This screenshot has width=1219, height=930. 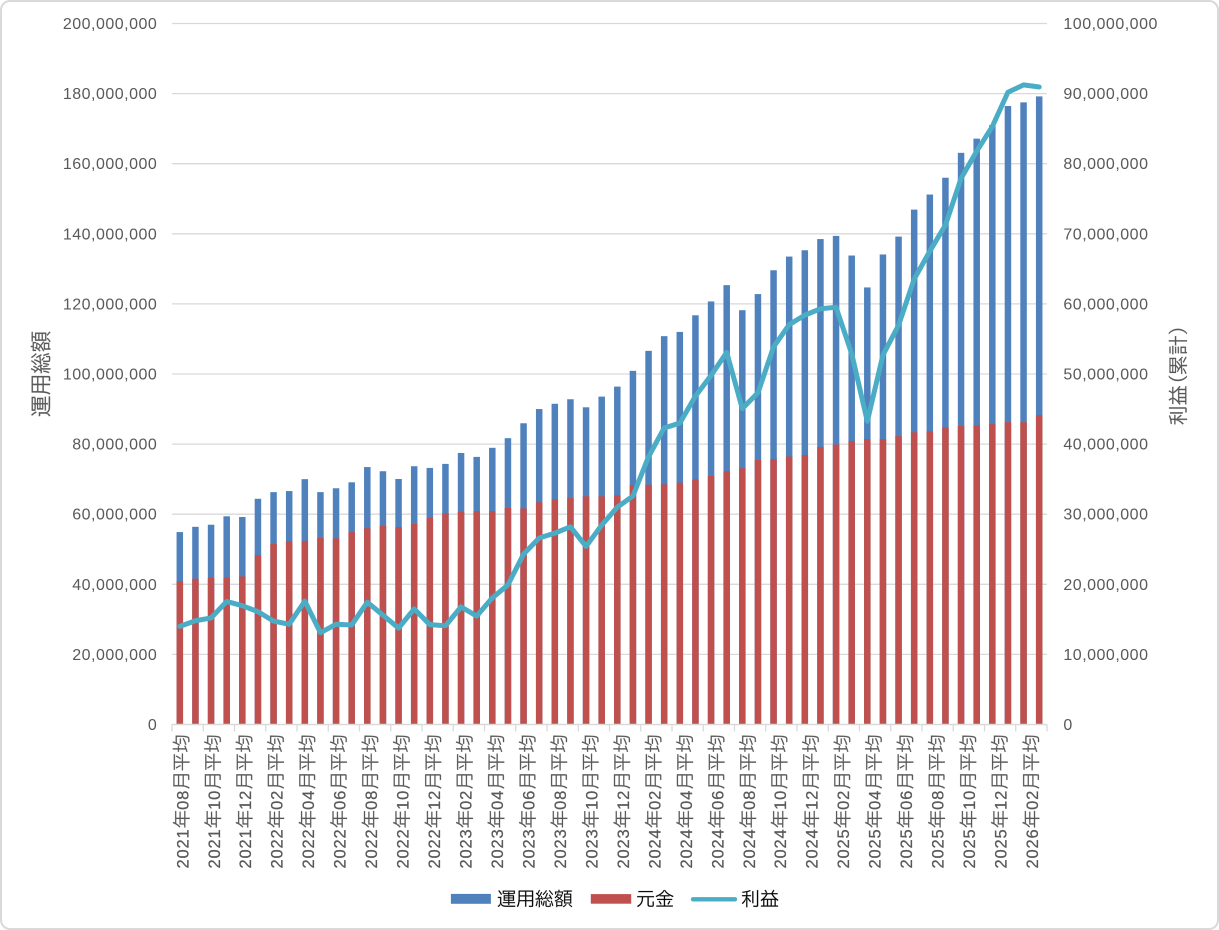 What do you see at coordinates (1105, 94) in the screenshot?
I see `svg-text: 90,000,000` at bounding box center [1105, 94].